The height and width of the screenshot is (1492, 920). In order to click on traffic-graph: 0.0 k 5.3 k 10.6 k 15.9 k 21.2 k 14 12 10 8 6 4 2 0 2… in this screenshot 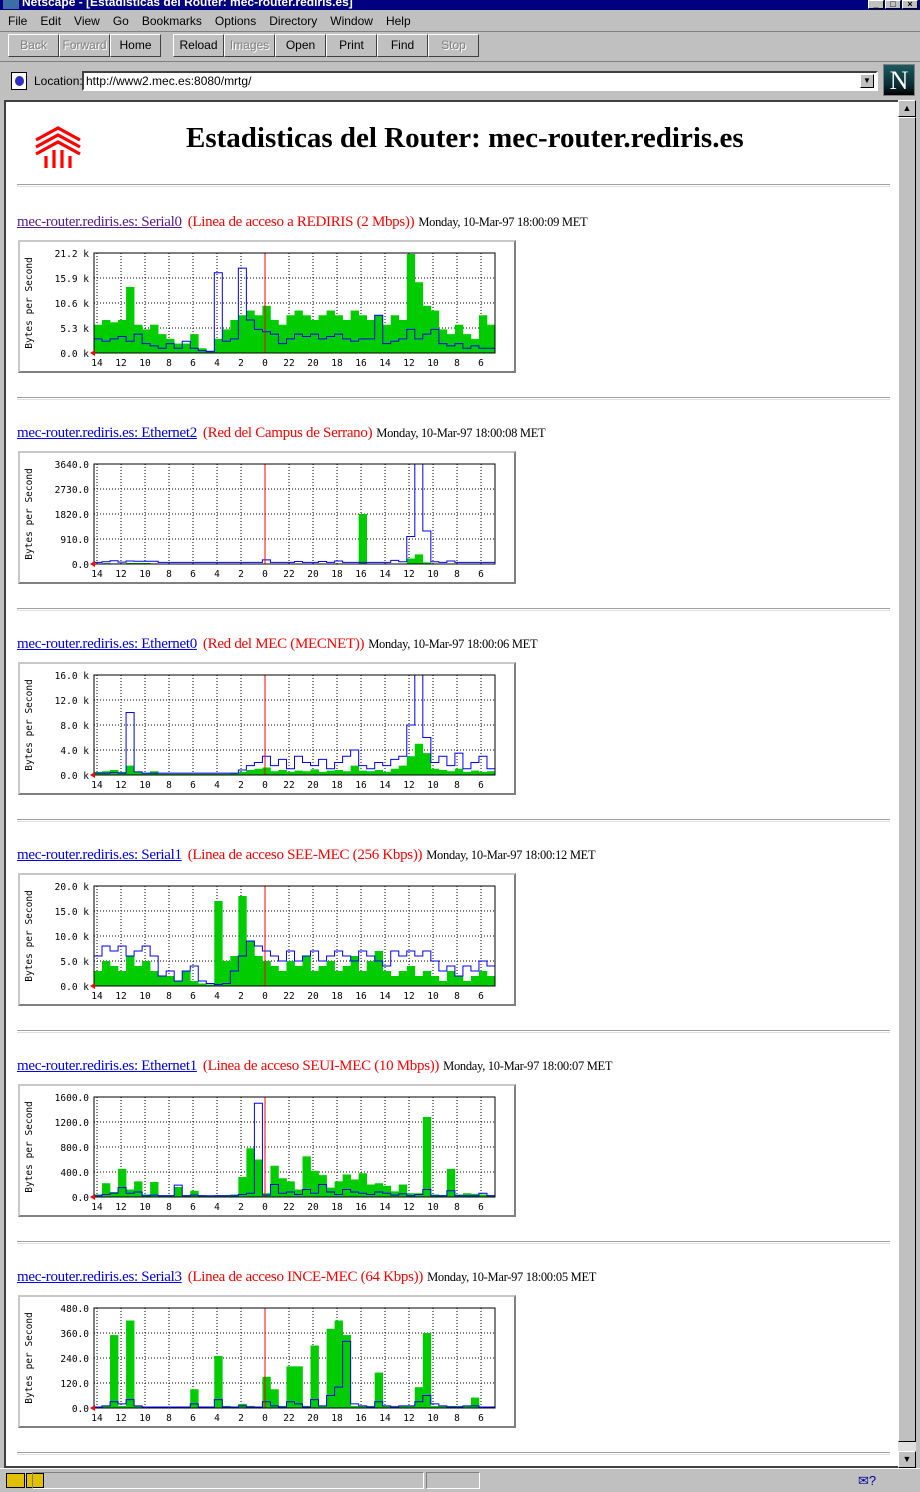, I will do `click(267, 306)`.